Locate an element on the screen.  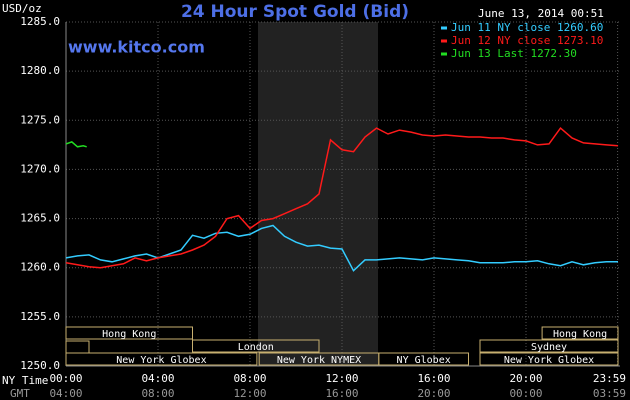
session-label: Sydney is located at coordinates (549, 347).